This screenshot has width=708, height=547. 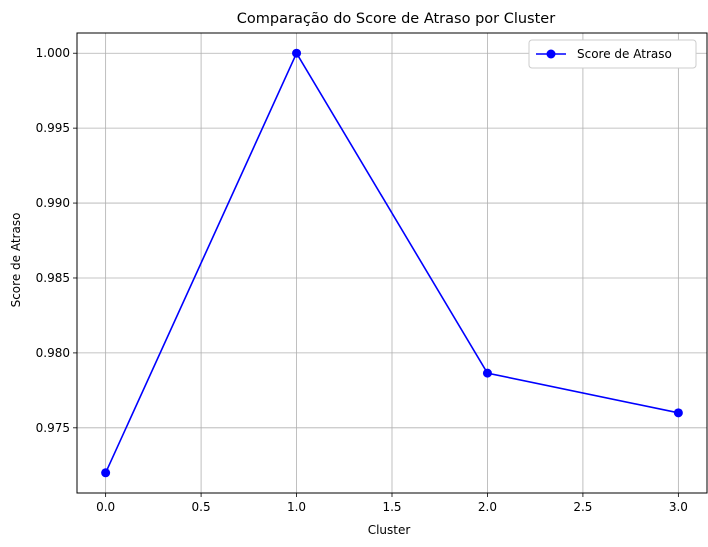 What do you see at coordinates (487, 507) in the screenshot?
I see `x-tick-label: 2.0` at bounding box center [487, 507].